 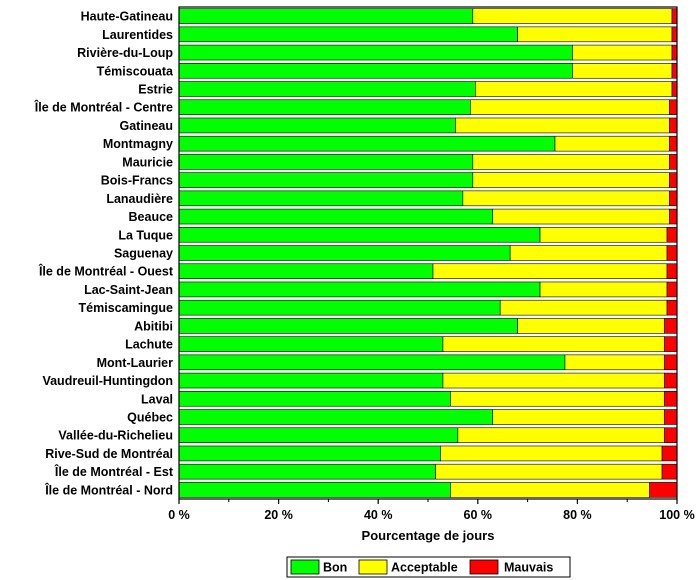 I want to click on category-label: Lac-Saint-Jean, so click(x=128, y=290).